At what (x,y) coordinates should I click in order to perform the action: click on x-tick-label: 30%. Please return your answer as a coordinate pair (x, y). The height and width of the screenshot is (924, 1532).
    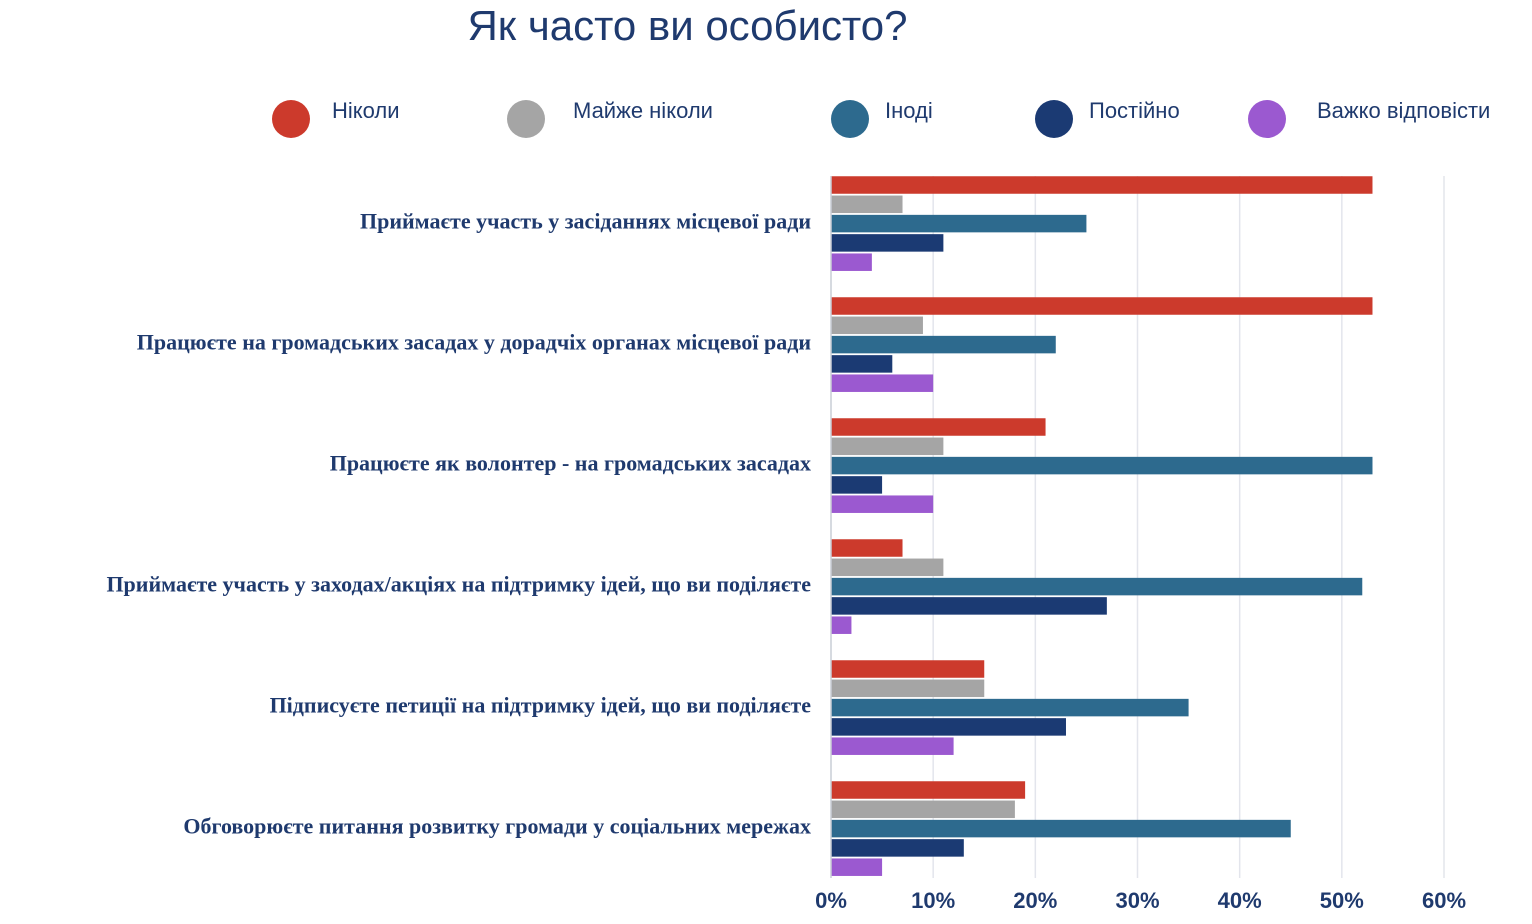
    Looking at the image, I should click on (1137, 900).